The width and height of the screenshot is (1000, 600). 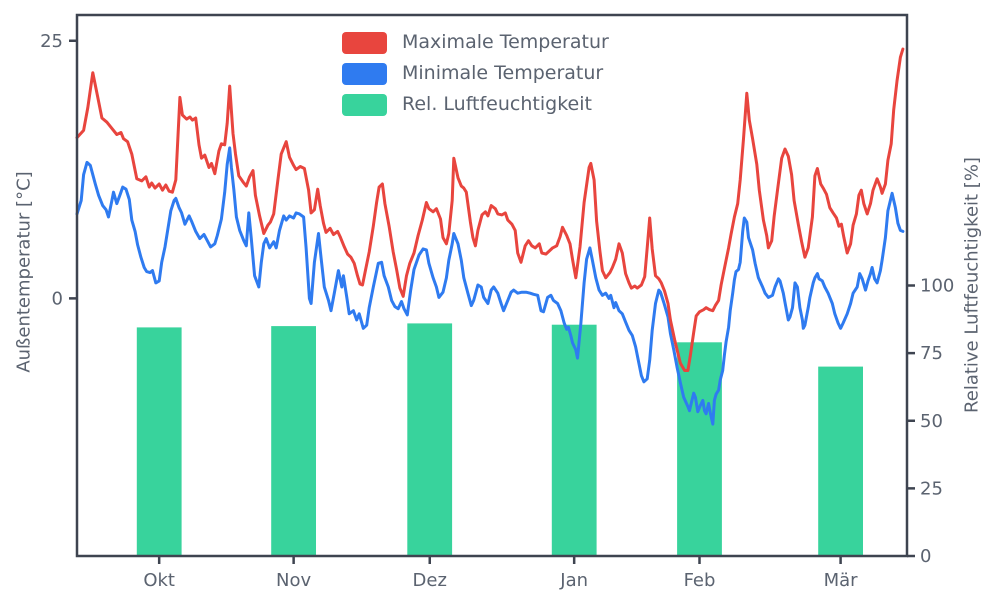 I want to click on left-tick-label-25: 25, so click(x=51, y=41).